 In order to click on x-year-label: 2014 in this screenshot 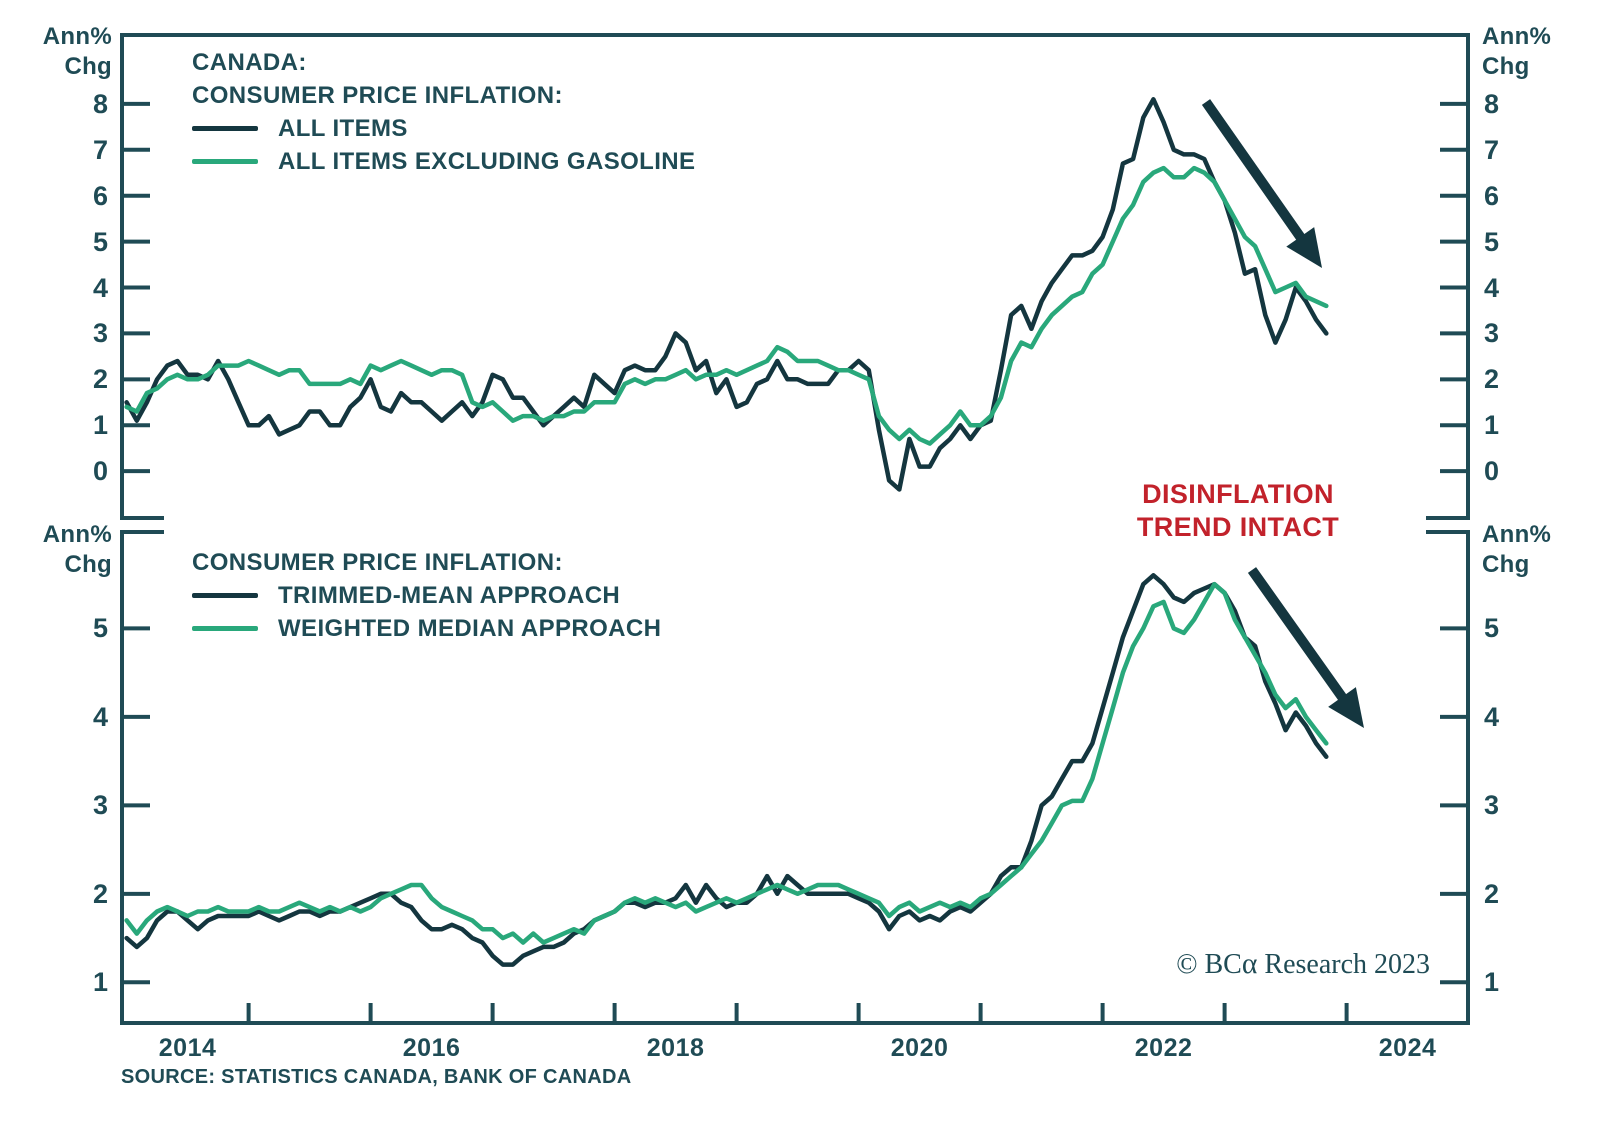, I will do `click(187, 1048)`.